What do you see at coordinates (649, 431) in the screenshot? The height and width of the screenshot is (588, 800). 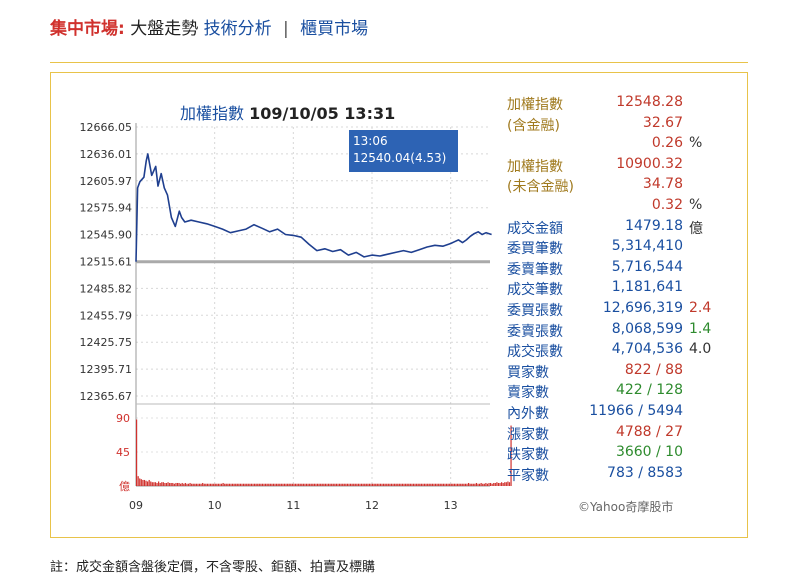 I see `stat-value: 4788 / 27` at bounding box center [649, 431].